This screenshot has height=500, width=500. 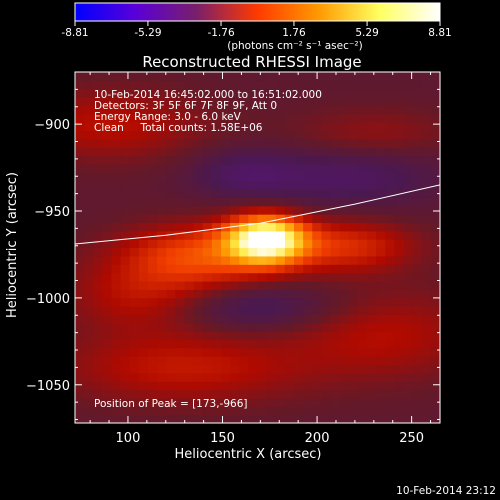 What do you see at coordinates (446, 491) in the screenshot?
I see `footer-timestamp: 10-Feb-2014 23:12` at bounding box center [446, 491].